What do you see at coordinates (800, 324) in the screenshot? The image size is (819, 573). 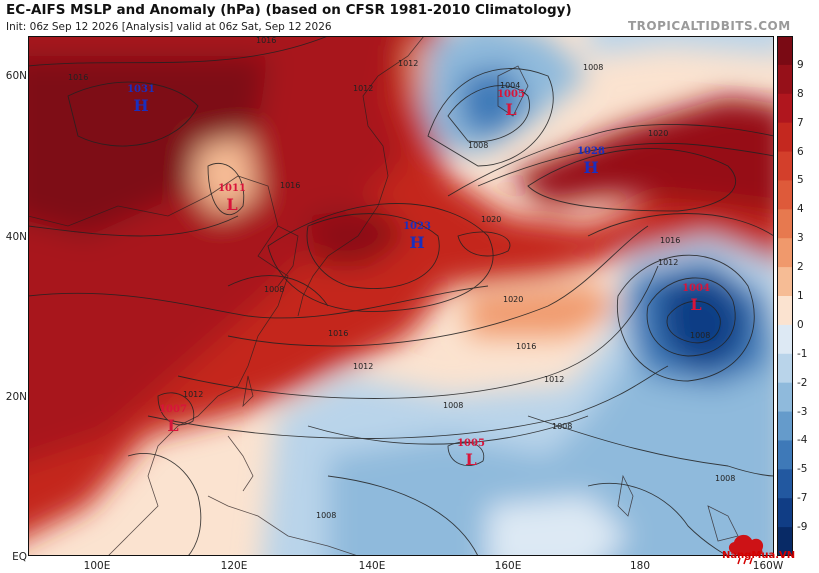 I see `colorbar-tick-label: 0` at bounding box center [800, 324].